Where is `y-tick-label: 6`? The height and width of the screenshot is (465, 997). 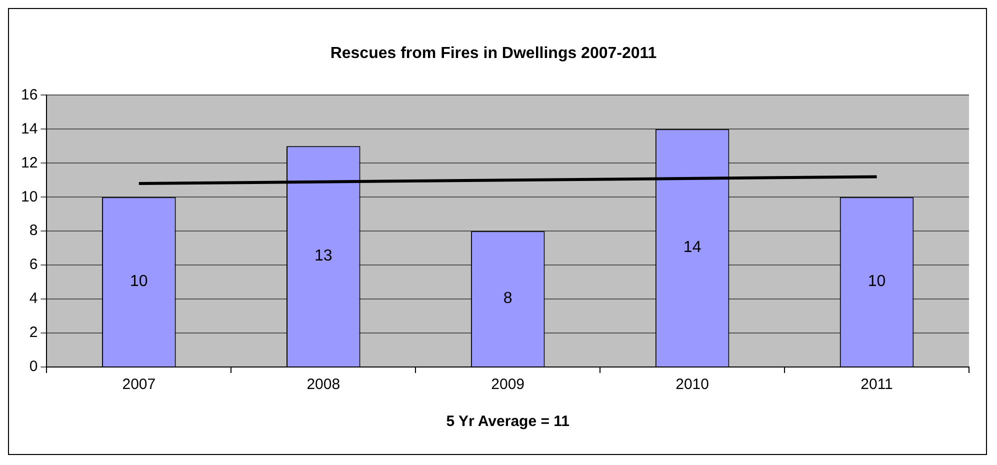
y-tick-label: 6 is located at coordinates (33, 265).